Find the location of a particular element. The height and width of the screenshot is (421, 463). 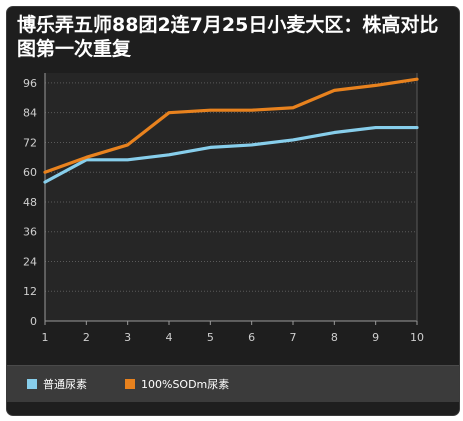

x-tick-label-10: 10 is located at coordinates (417, 337).